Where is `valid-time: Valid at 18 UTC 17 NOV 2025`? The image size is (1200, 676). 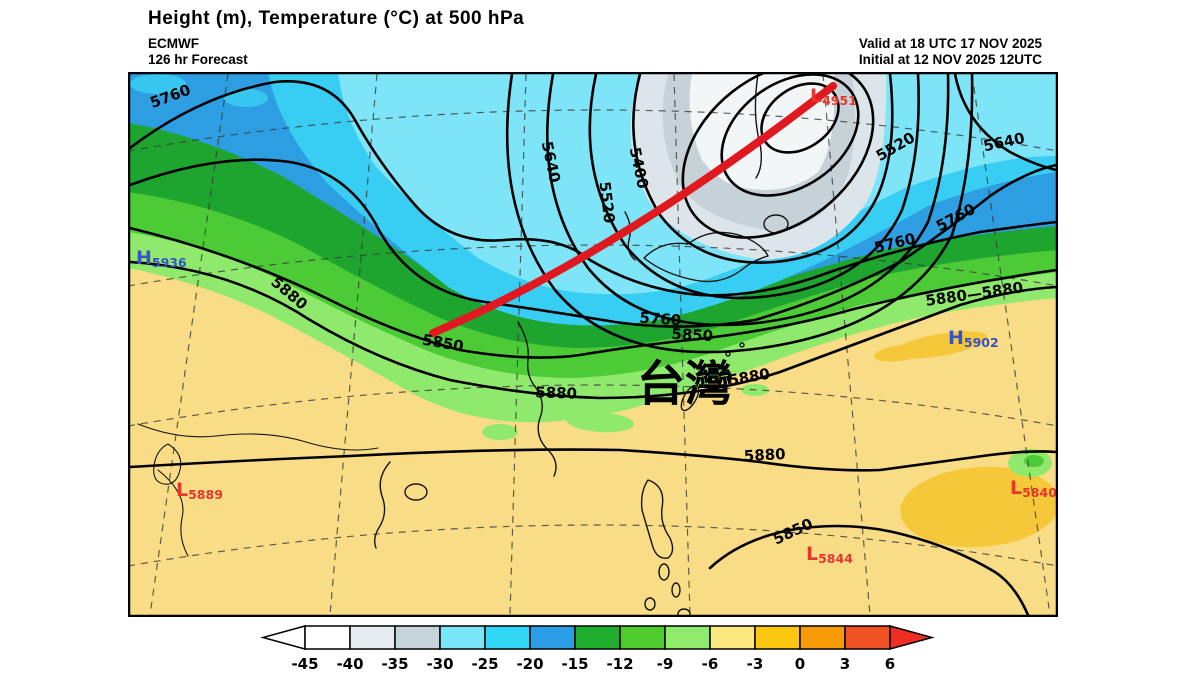
valid-time: Valid at 18 UTC 17 NOV 2025 is located at coordinates (950, 43).